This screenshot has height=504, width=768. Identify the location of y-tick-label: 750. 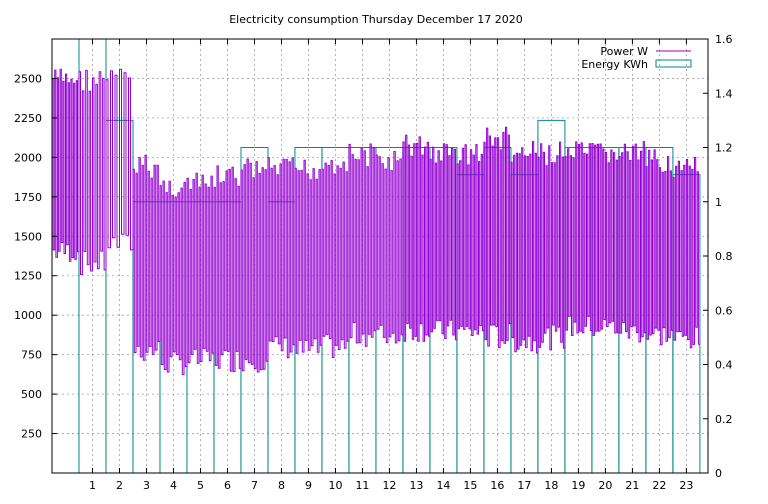
(31, 355).